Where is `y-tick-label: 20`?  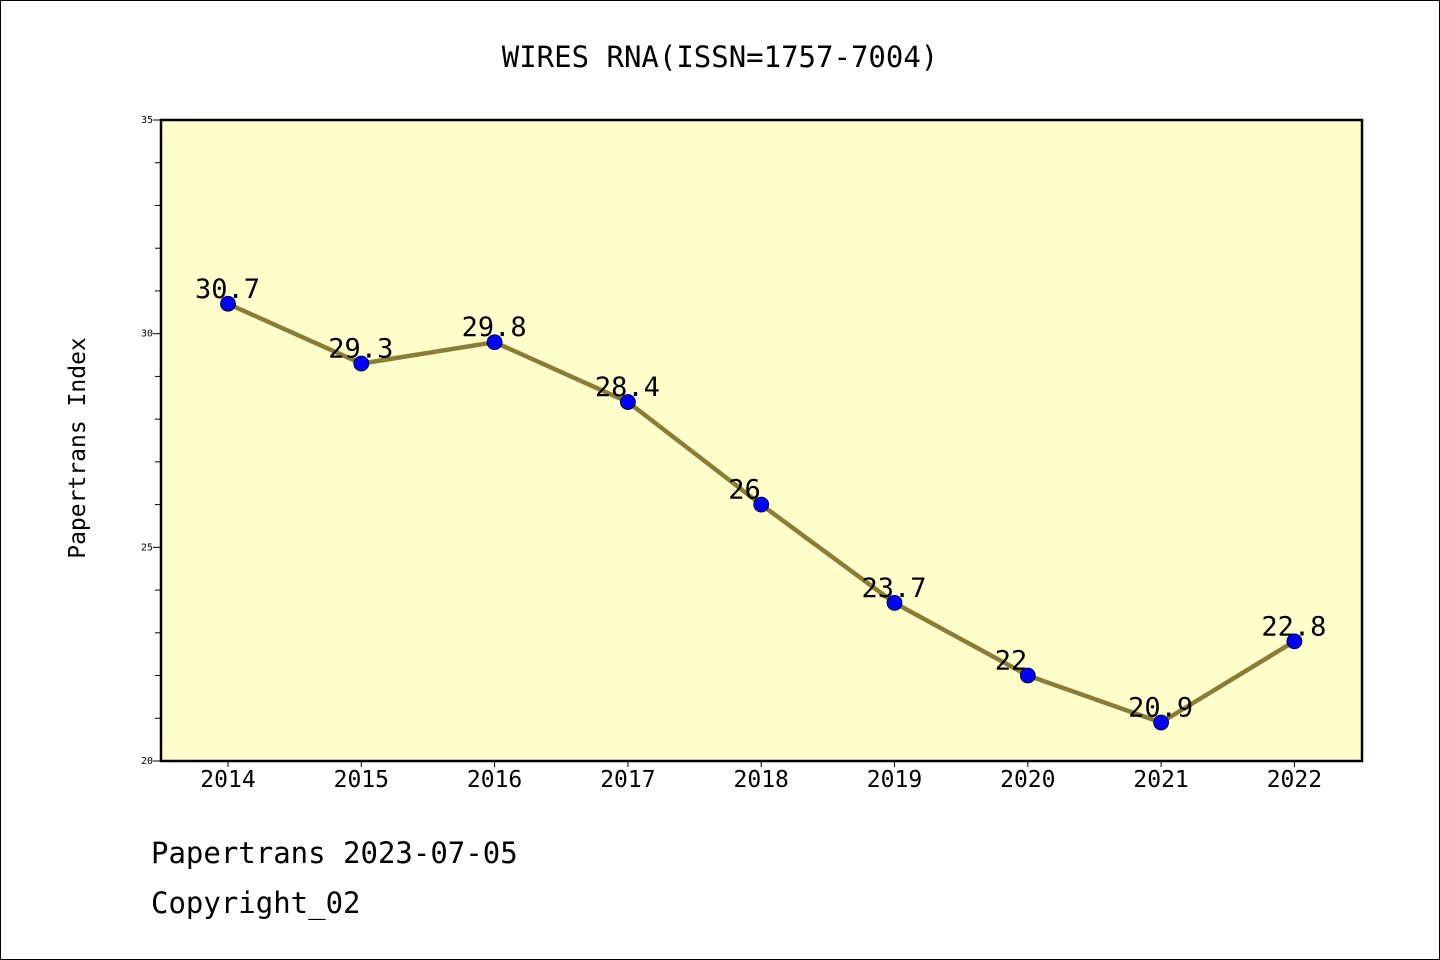 y-tick-label: 20 is located at coordinates (147, 761).